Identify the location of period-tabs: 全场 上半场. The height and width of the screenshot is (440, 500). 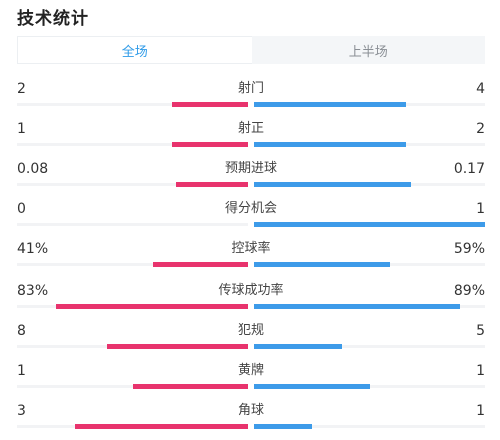
(251, 50).